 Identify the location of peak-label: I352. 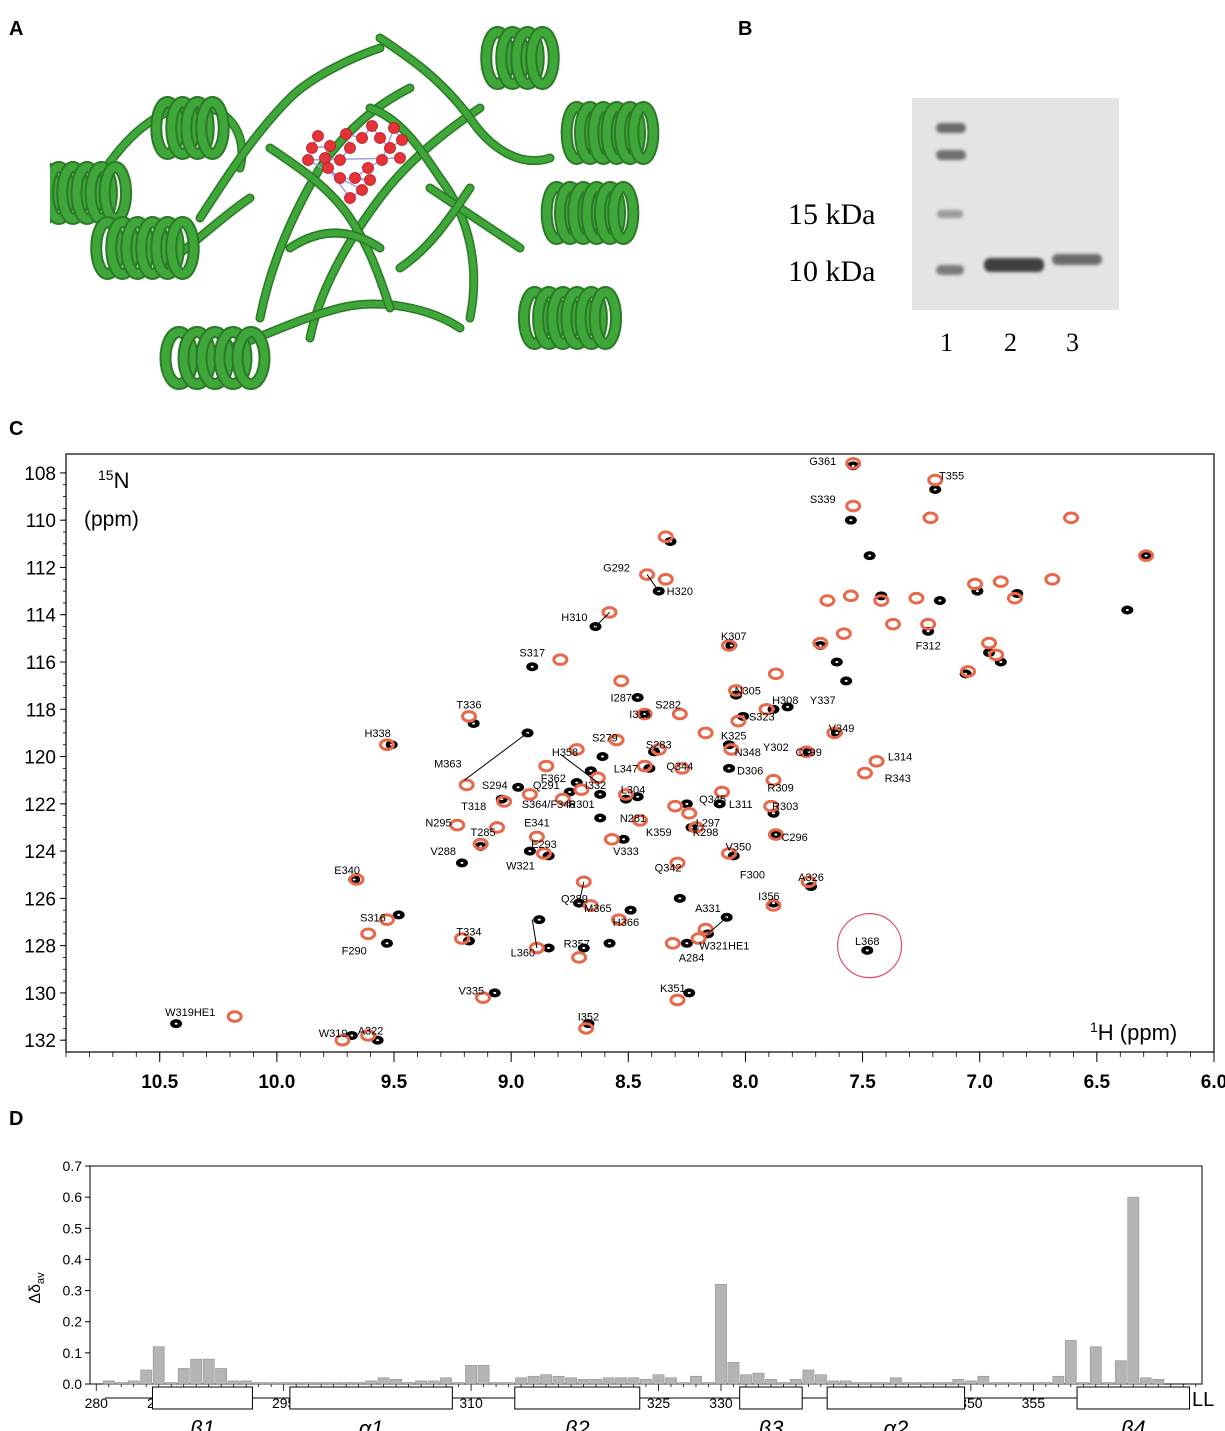
(588, 1018).